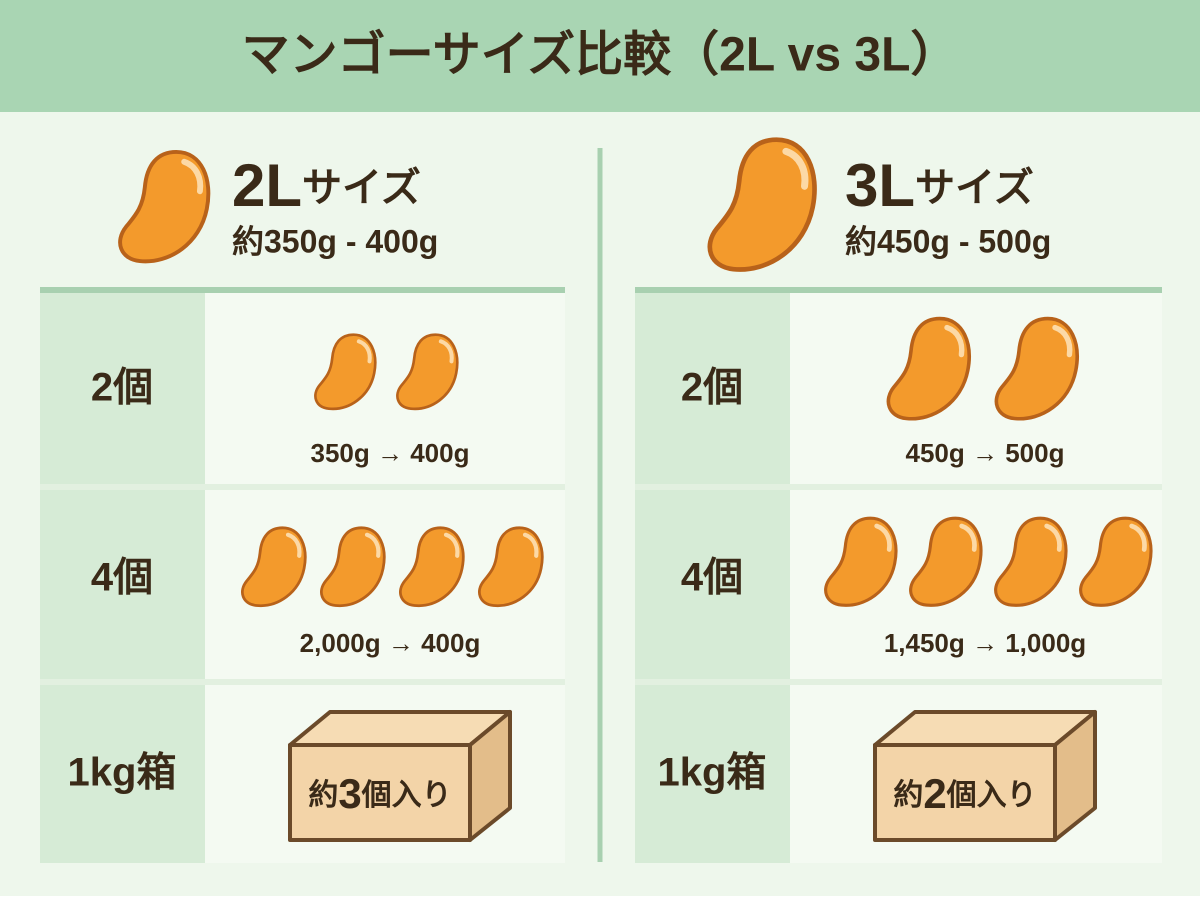 This screenshot has width=1200, height=901. I want to click on size: 2L, so click(267, 185).